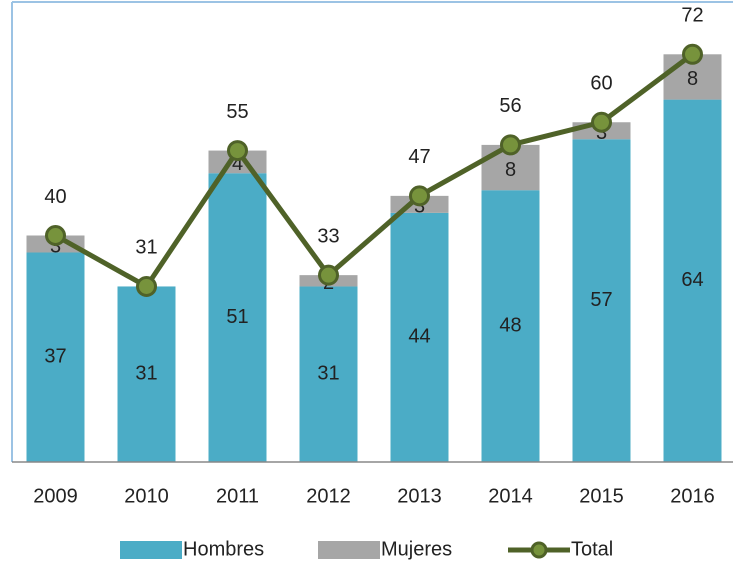 This screenshot has width=733, height=570. I want to click on label-total: 33, so click(328, 236).